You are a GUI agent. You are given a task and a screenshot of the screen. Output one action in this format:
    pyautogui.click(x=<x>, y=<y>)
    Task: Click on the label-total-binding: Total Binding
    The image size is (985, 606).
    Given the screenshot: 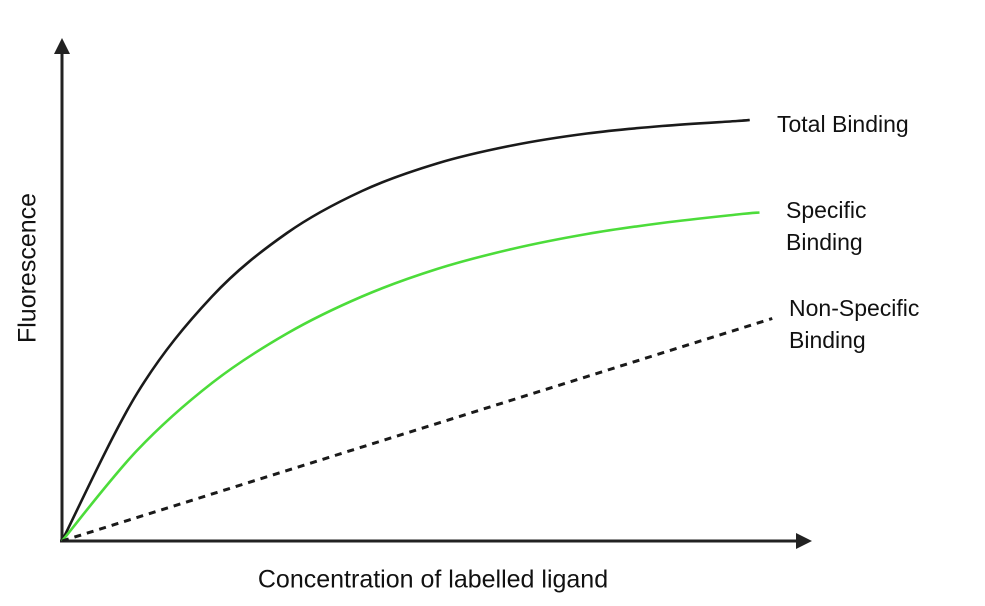 What is the action you would take?
    pyautogui.click(x=843, y=124)
    